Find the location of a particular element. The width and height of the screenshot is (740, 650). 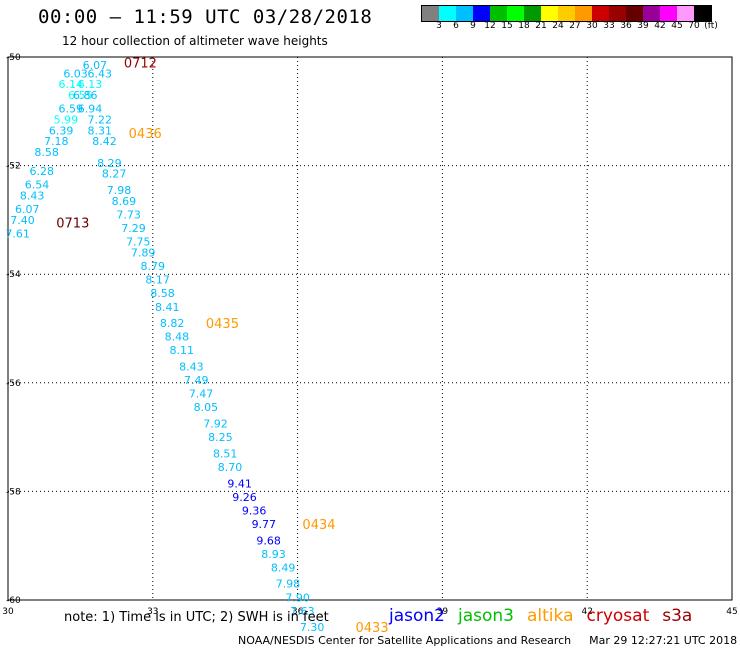

swh-data-label: 6.54 is located at coordinates (37, 185).